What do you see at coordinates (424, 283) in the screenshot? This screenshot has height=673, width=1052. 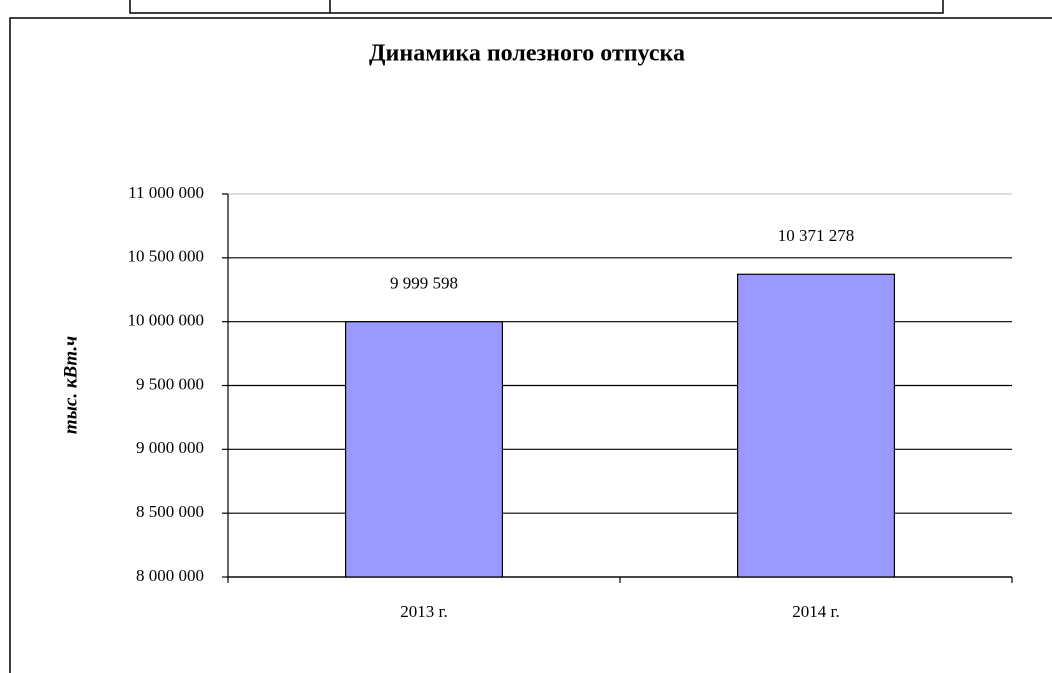 I see `data-label: 9 999 598` at bounding box center [424, 283].